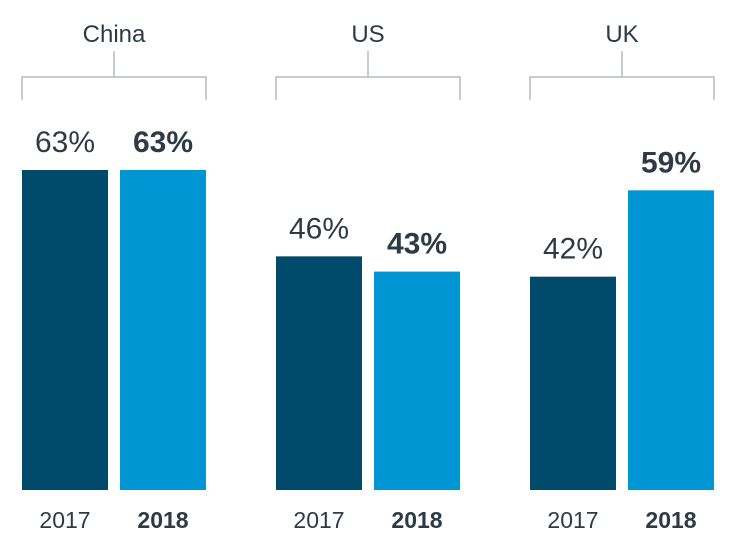 The width and height of the screenshot is (735, 549). Describe the element at coordinates (417, 244) in the screenshot. I see `value-label-us-2018: 43%` at that location.